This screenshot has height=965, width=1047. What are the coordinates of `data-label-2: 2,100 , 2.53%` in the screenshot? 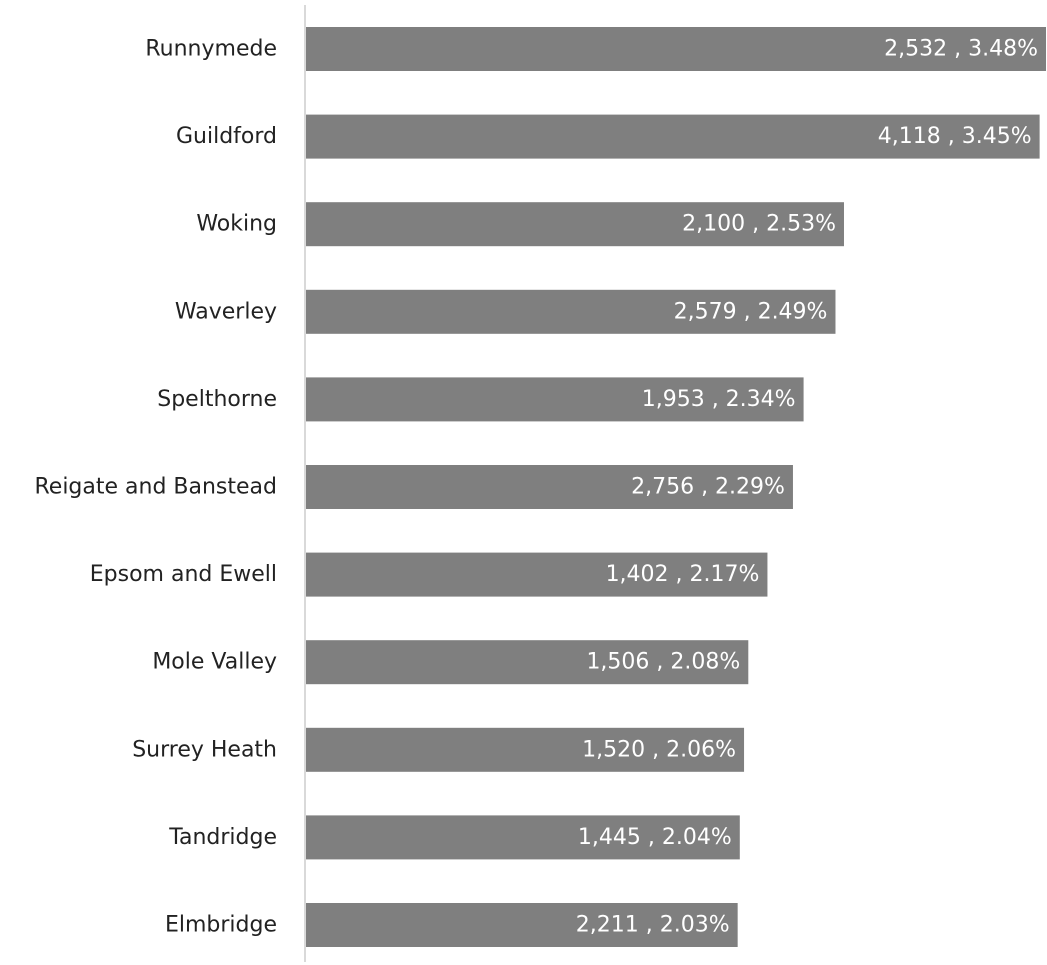 It's located at (759, 224).